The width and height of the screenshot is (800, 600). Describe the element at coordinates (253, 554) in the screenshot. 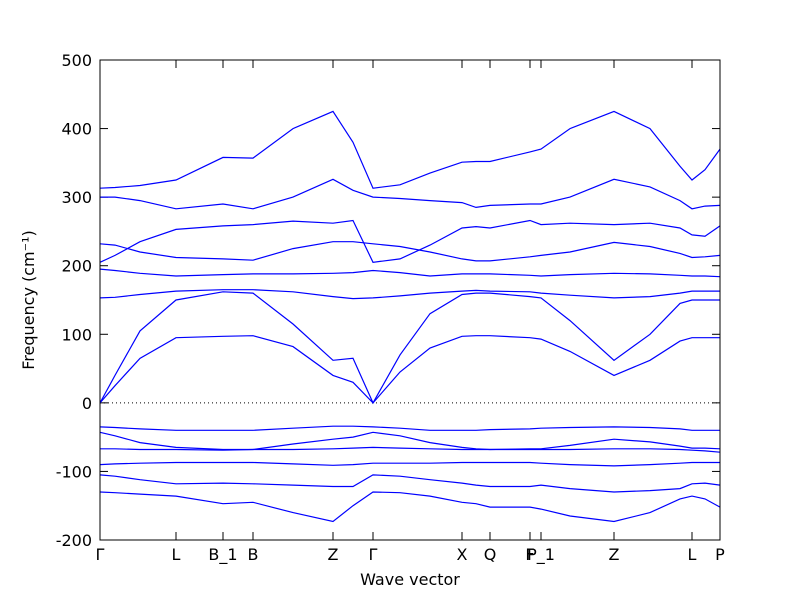

I see `x-tick-label: B` at that location.